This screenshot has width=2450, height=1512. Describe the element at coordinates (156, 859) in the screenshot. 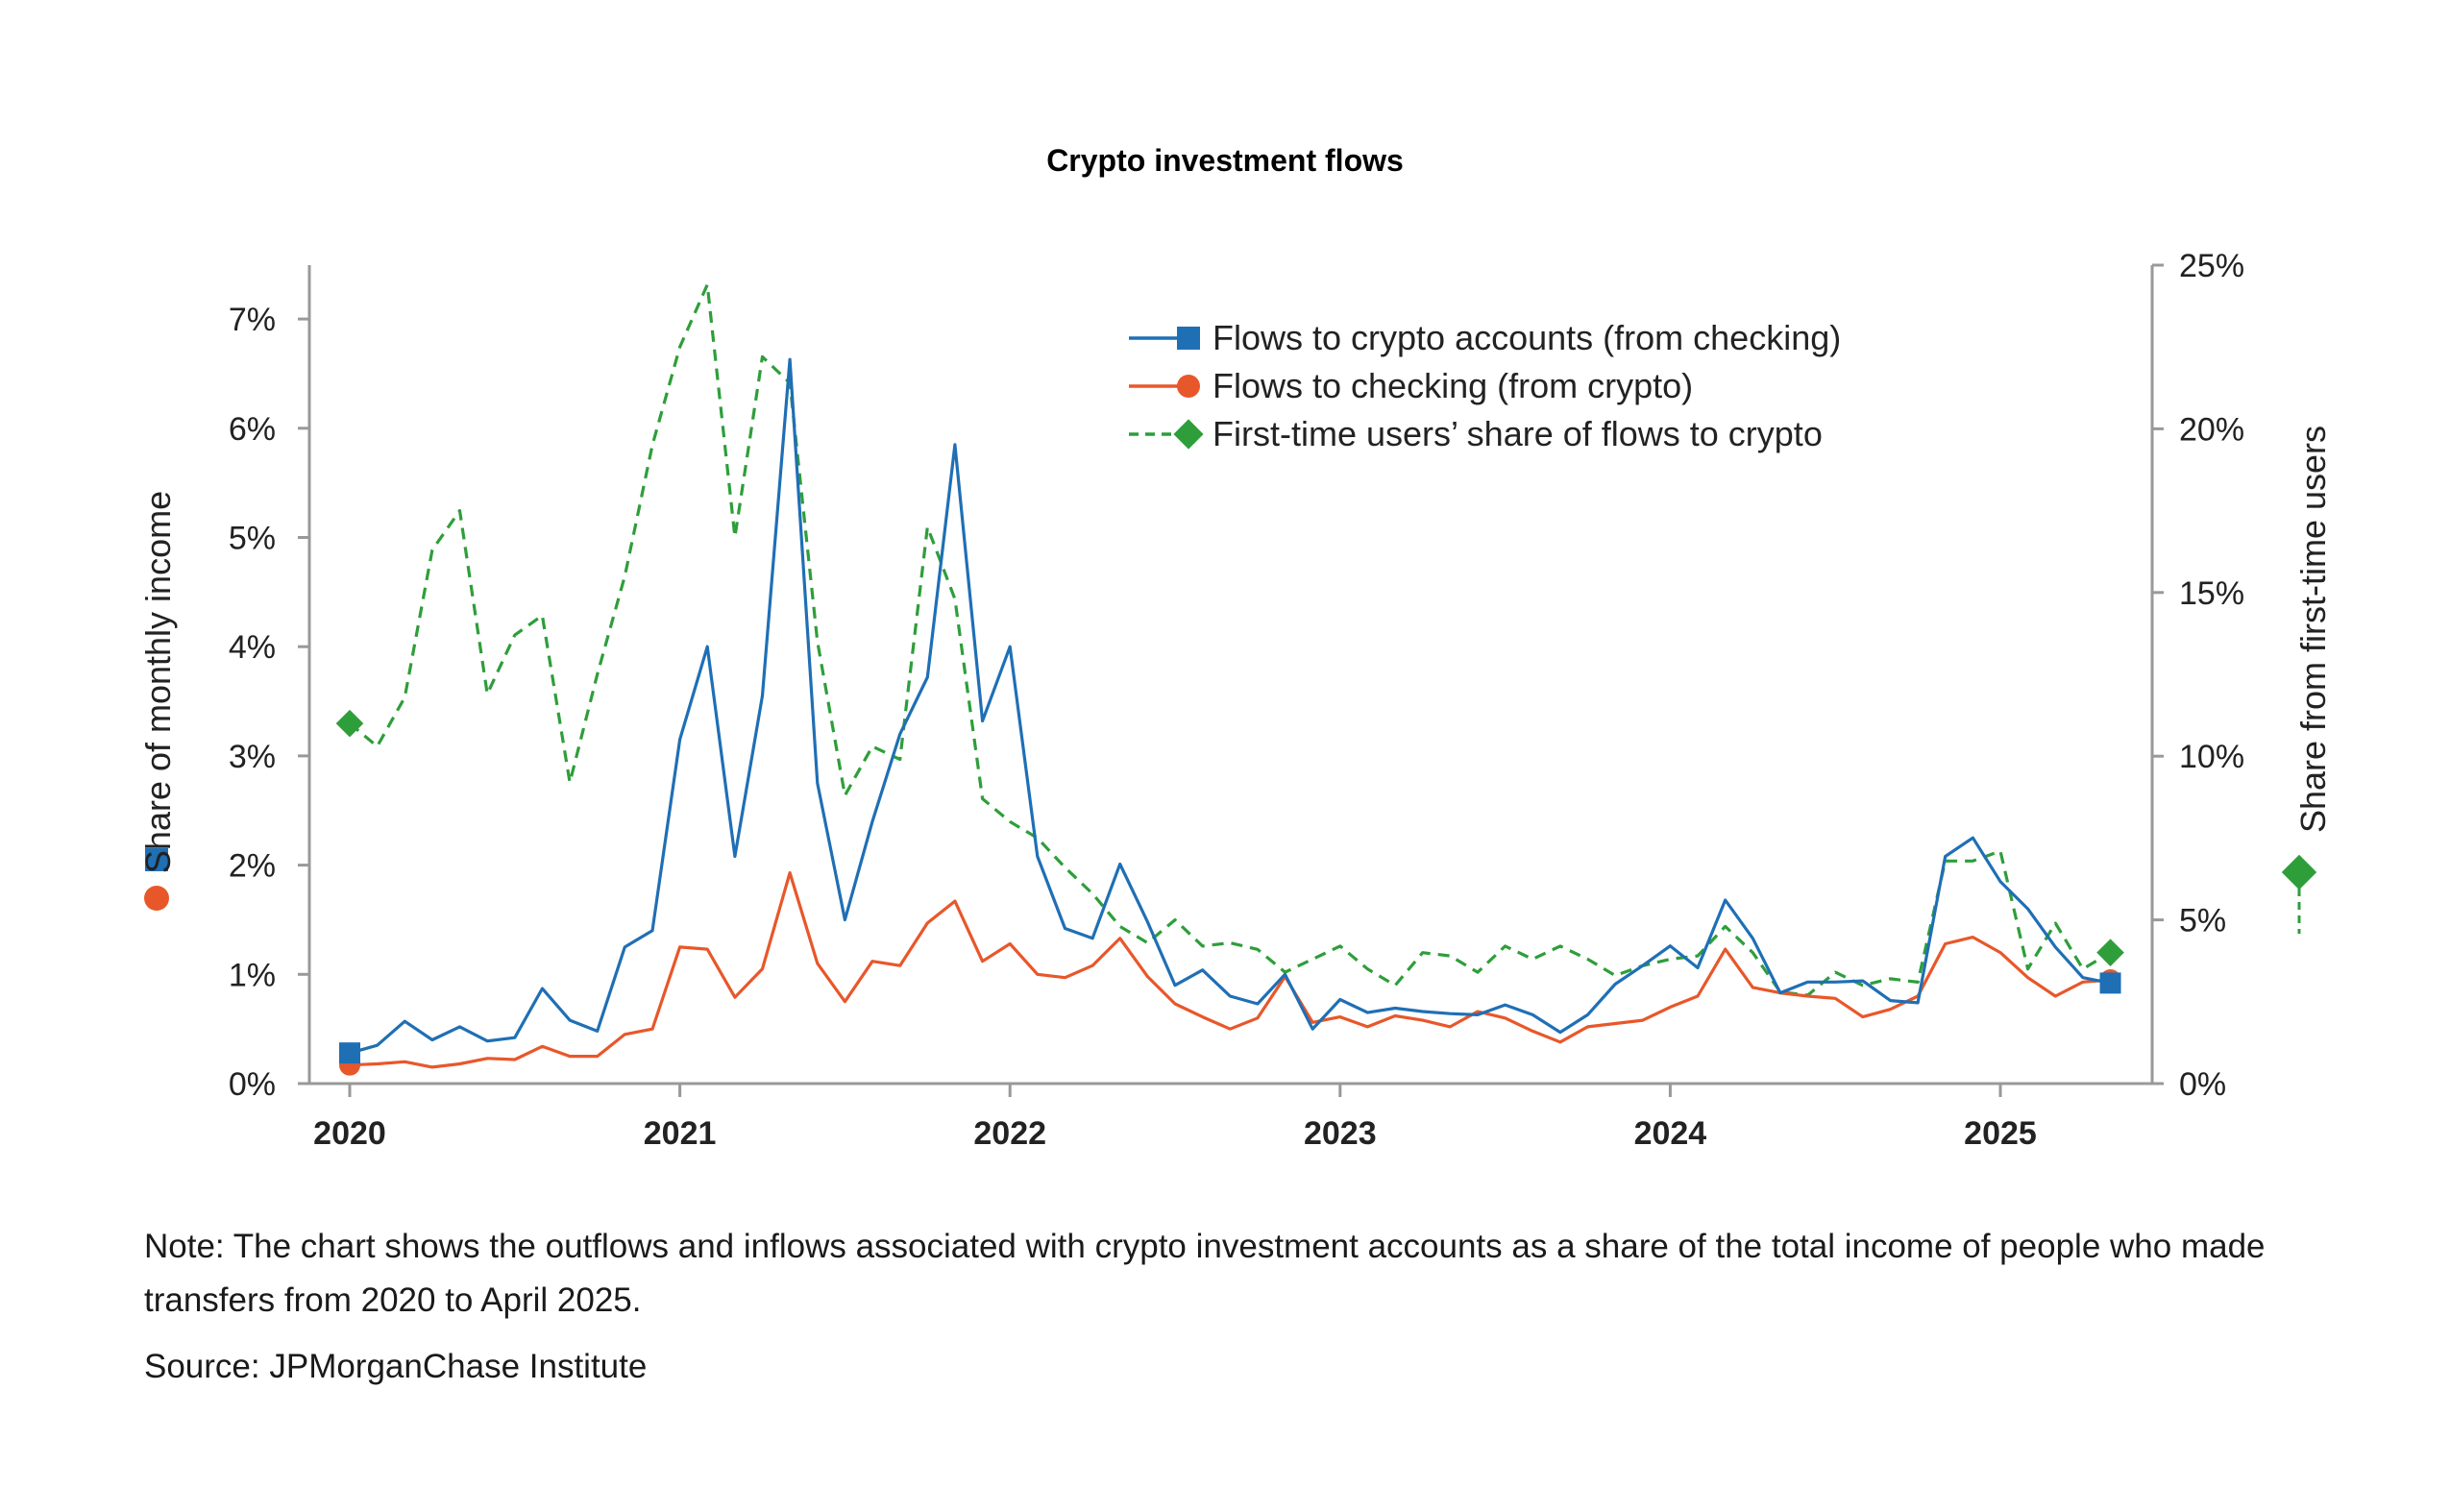

I see `y-axis-square-marker` at that location.